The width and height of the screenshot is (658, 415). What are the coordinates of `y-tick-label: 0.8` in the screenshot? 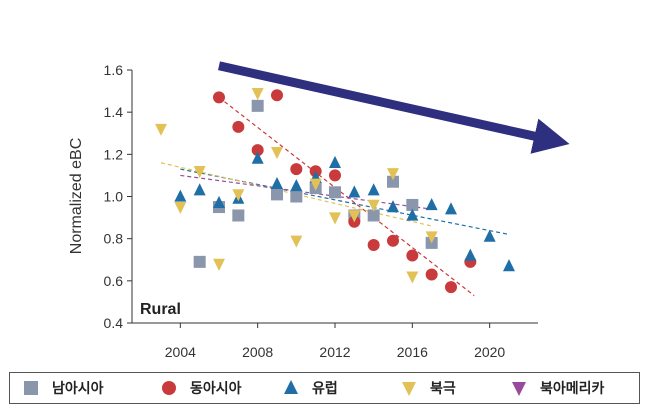 It's located at (114, 239).